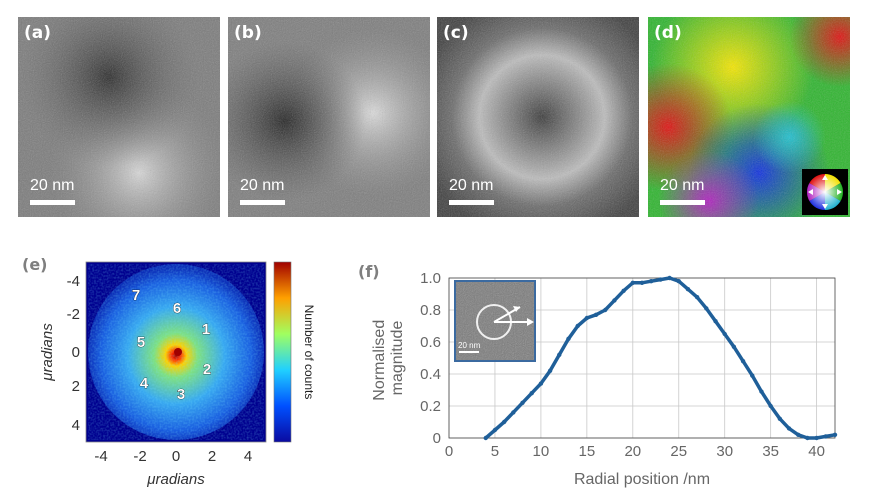  I want to click on panel-c-image: (c) 20 nm, so click(538, 117).